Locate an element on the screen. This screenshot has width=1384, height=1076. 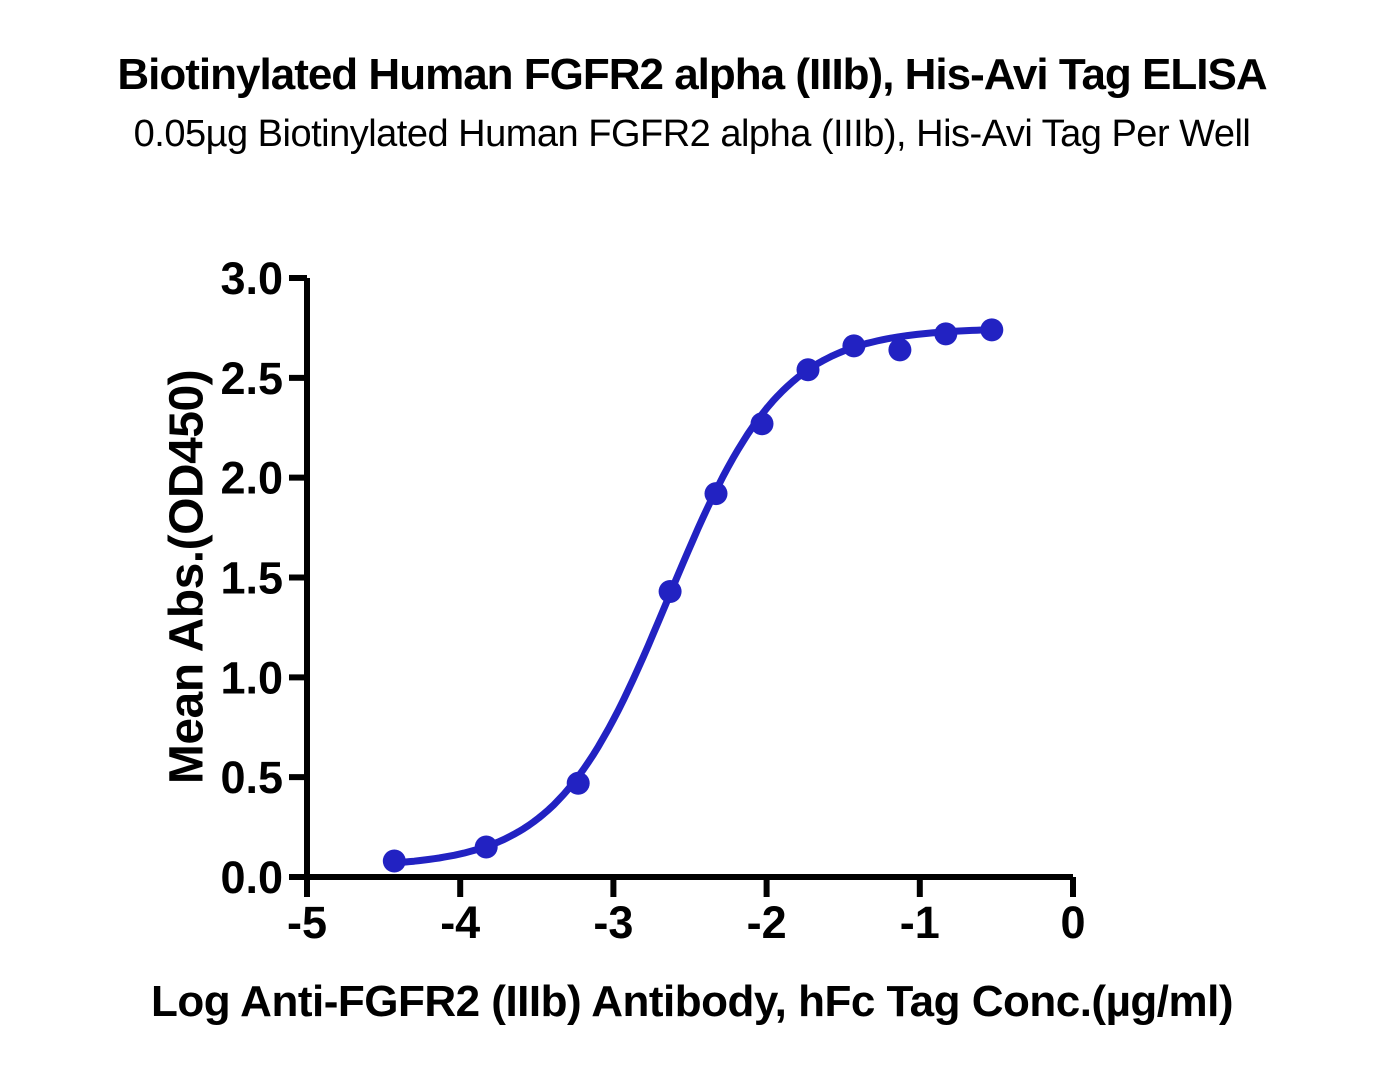
y-tick-label: 1.5 is located at coordinates (251, 578).